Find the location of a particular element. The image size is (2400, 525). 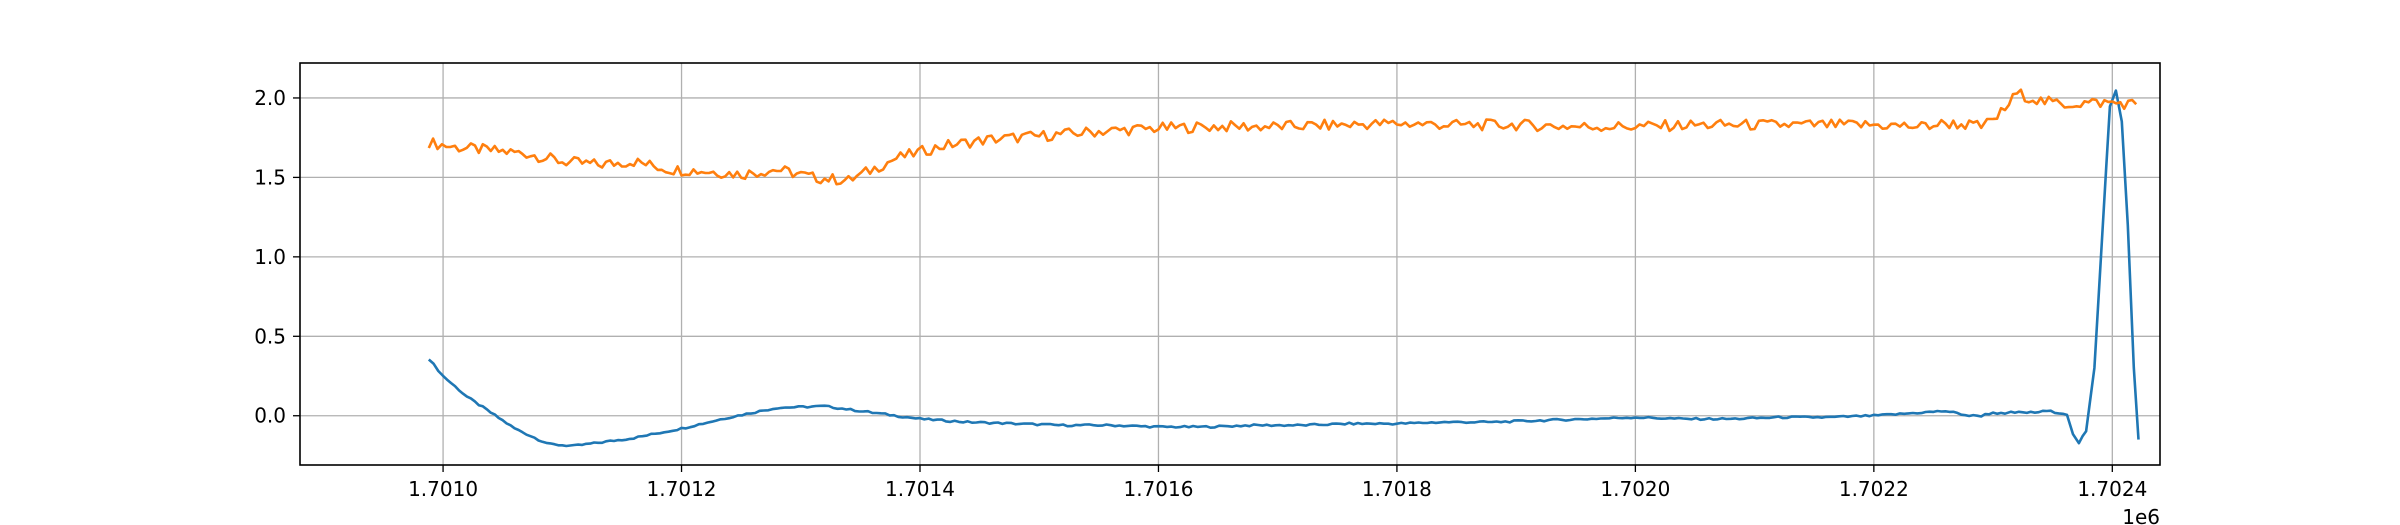

y-tick-label: 0.0 is located at coordinates (270, 416).